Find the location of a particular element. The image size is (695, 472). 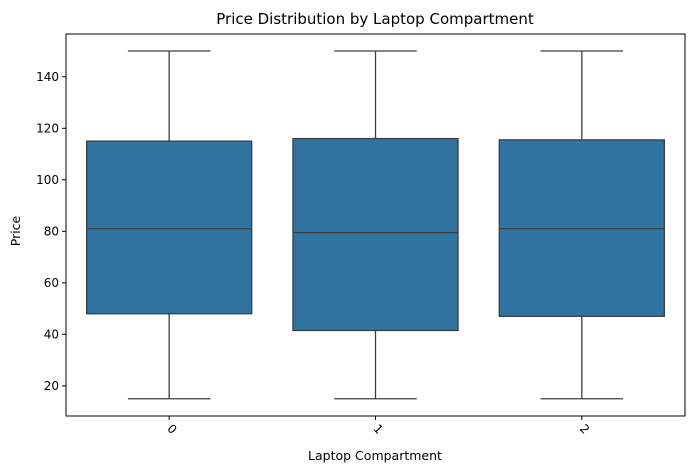

y-tick-label: 100 is located at coordinates (47, 180).